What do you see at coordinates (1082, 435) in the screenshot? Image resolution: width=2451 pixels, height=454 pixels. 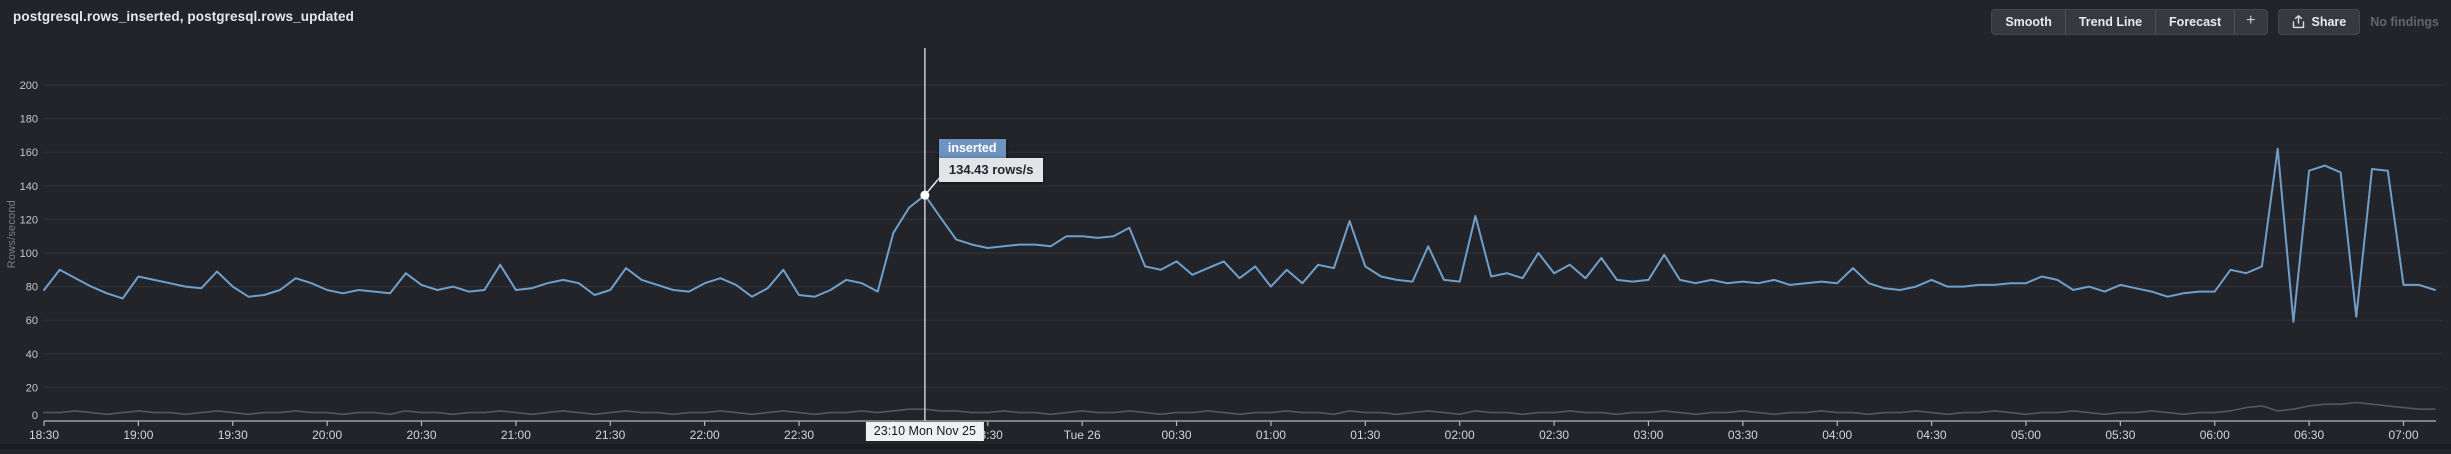 I see `x-tick-label: Tue 26` at bounding box center [1082, 435].